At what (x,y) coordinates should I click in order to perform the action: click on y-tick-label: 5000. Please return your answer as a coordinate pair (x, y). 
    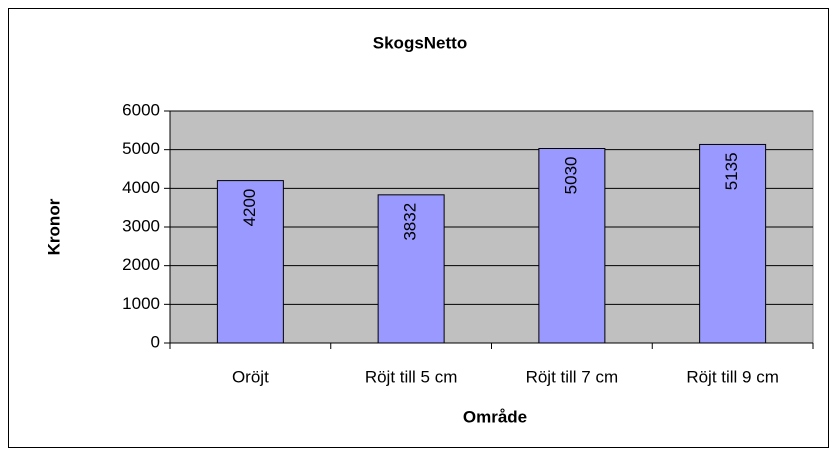
    Looking at the image, I should click on (141, 148).